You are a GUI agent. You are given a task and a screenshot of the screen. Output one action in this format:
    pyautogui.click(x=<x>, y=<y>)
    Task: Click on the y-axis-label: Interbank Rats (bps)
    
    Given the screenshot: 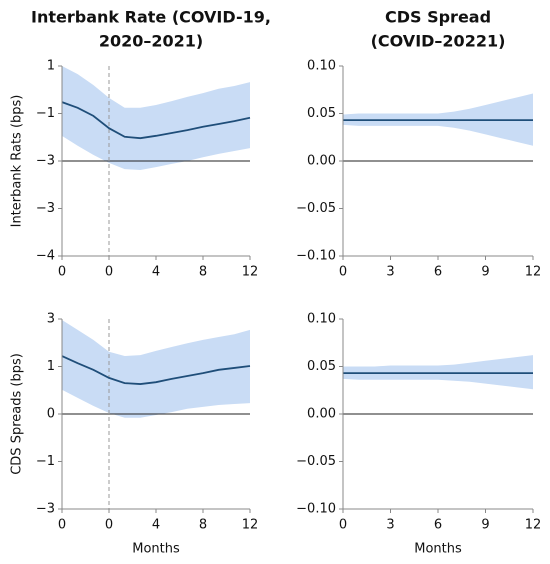 What is the action you would take?
    pyautogui.click(x=17, y=161)
    